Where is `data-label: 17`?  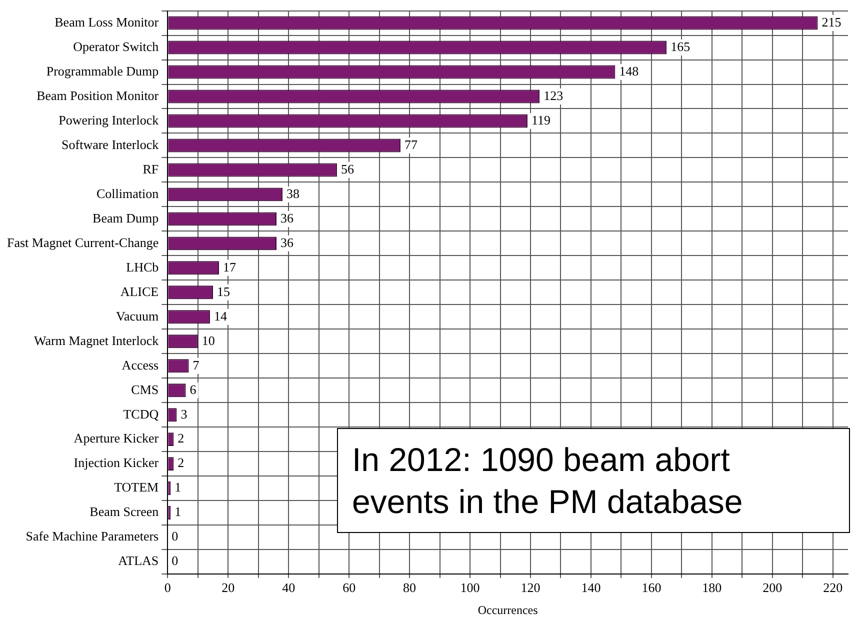
data-label: 17 is located at coordinates (230, 266).